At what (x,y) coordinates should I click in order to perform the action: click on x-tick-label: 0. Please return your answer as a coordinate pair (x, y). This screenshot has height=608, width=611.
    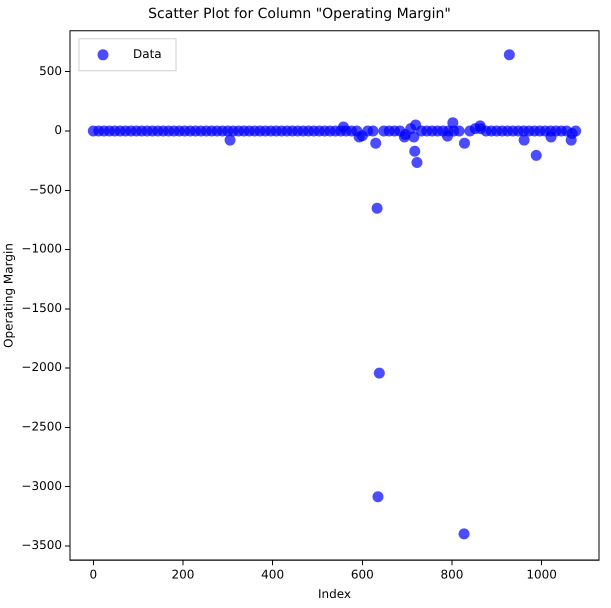
    Looking at the image, I should click on (93, 575).